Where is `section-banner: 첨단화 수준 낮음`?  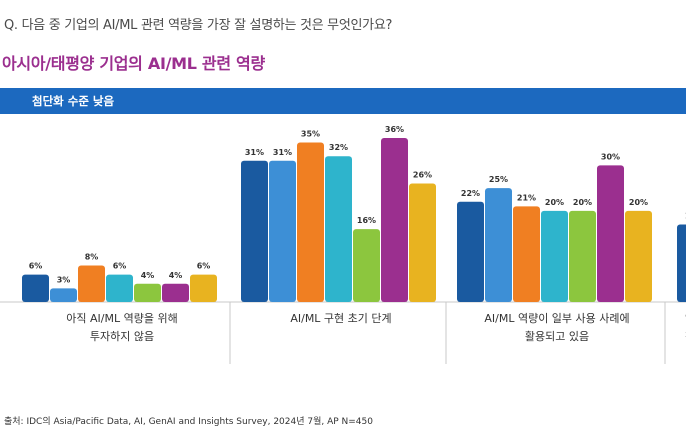
section-banner: 첨단화 수준 낮음 is located at coordinates (343, 101).